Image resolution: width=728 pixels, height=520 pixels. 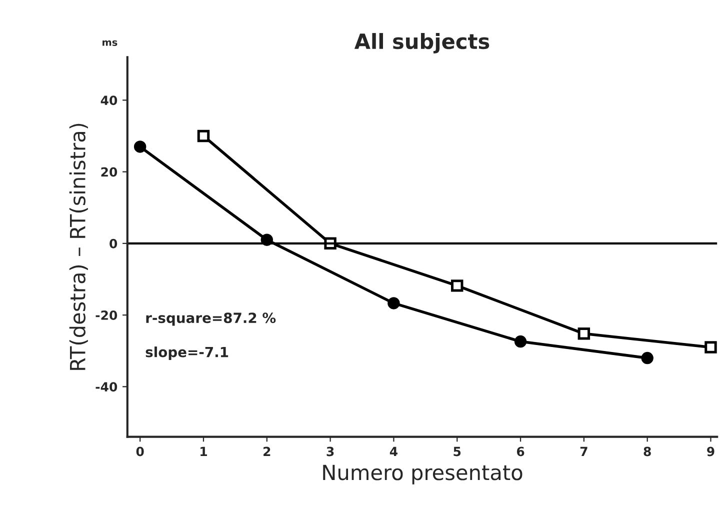 What do you see at coordinates (584, 451) in the screenshot?
I see `x-tick-label: 7` at bounding box center [584, 451].